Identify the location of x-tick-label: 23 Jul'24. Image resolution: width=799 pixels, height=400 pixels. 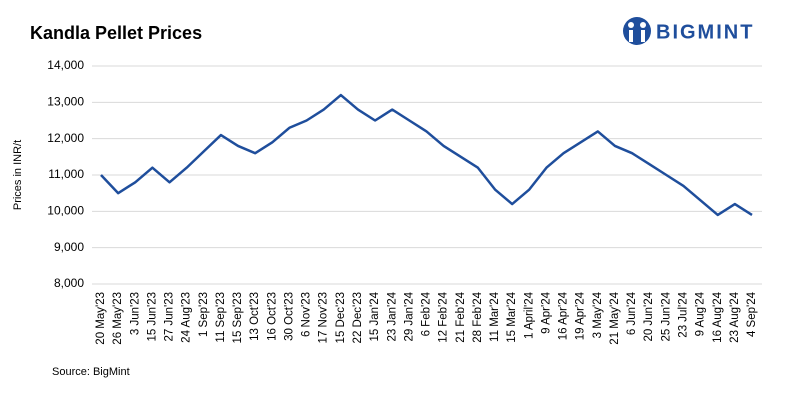
(684, 314).